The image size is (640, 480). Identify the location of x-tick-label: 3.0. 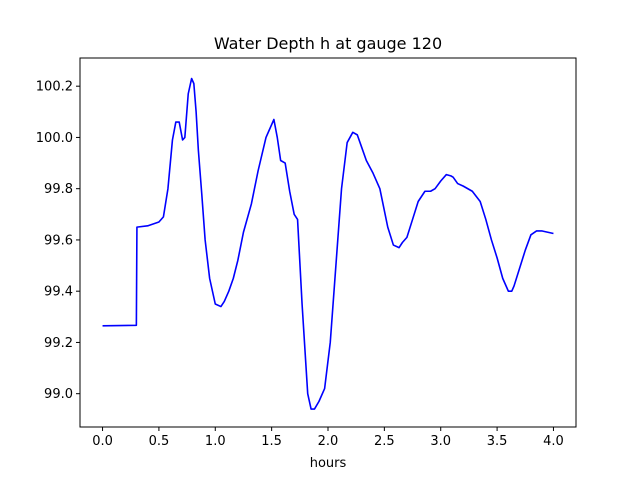
(440, 441).